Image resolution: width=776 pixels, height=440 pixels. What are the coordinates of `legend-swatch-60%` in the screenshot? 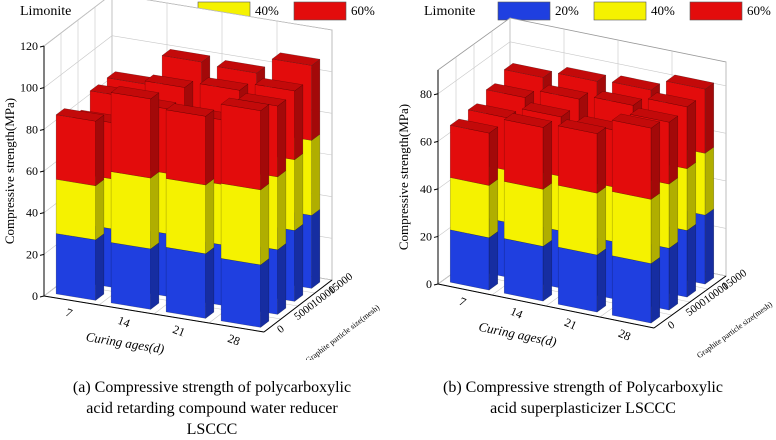 It's located at (320, 11).